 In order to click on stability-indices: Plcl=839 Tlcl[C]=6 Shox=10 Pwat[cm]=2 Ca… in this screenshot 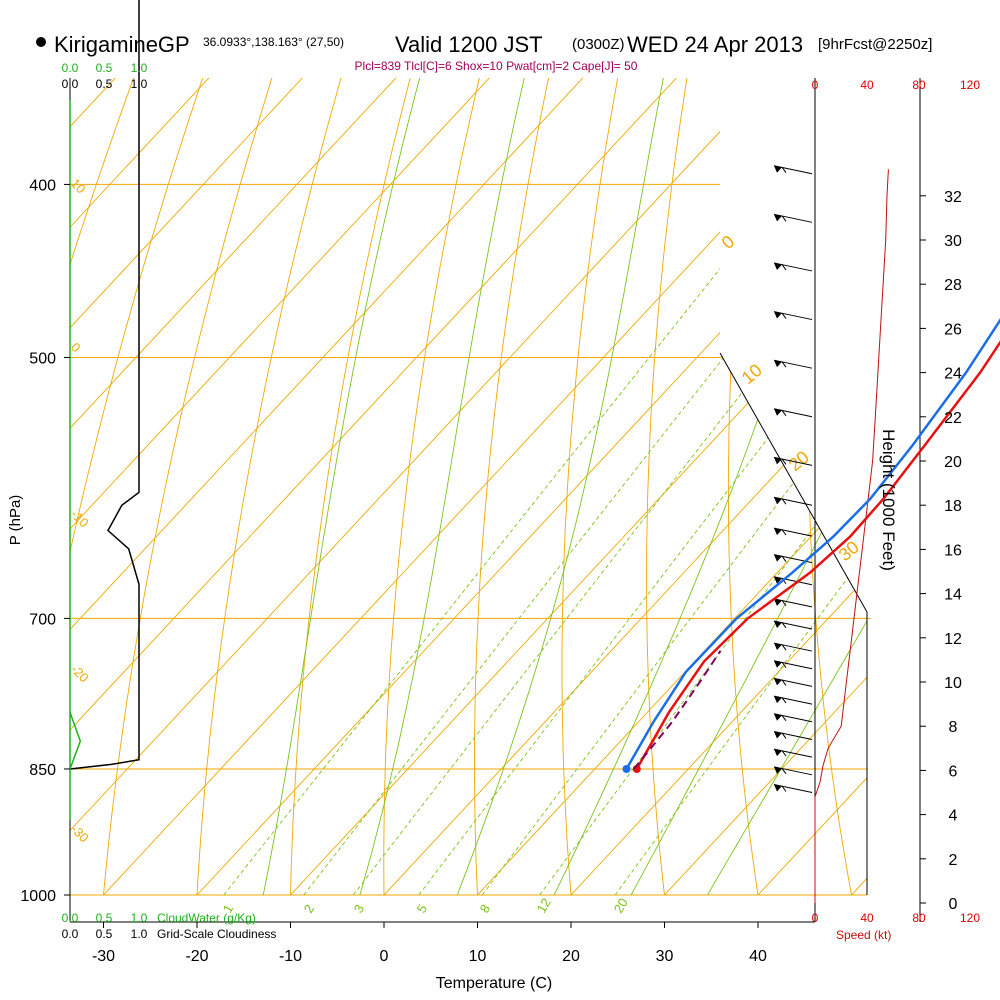, I will do `click(496, 66)`.